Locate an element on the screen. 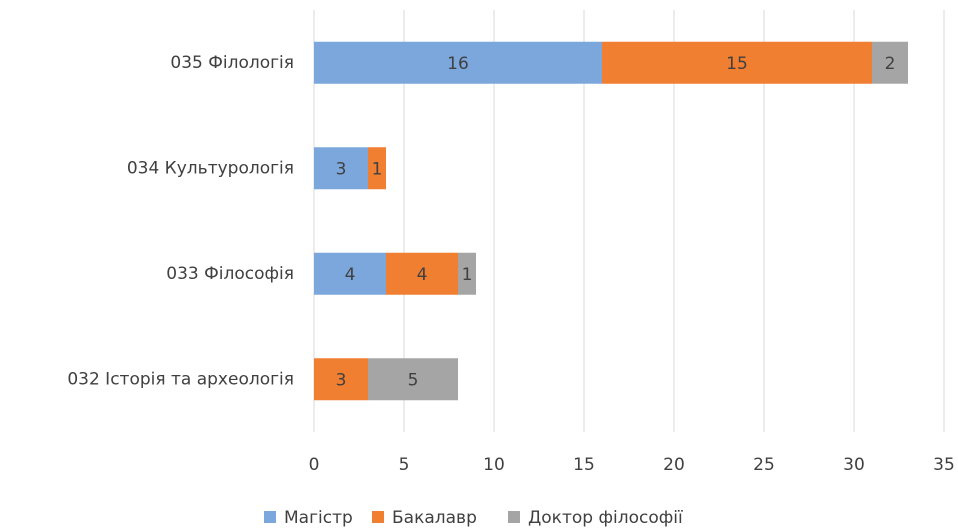 The width and height of the screenshot is (958, 529). y-tick-label: 035 Філологія is located at coordinates (232, 63).